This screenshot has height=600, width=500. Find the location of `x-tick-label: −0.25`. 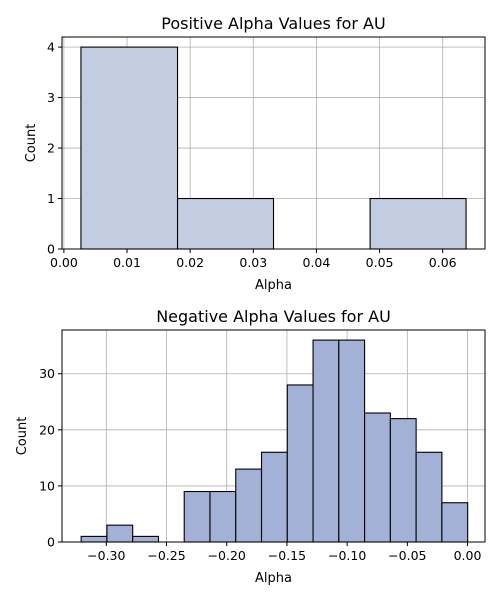

x-tick-label: −0.25 is located at coordinates (166, 555).